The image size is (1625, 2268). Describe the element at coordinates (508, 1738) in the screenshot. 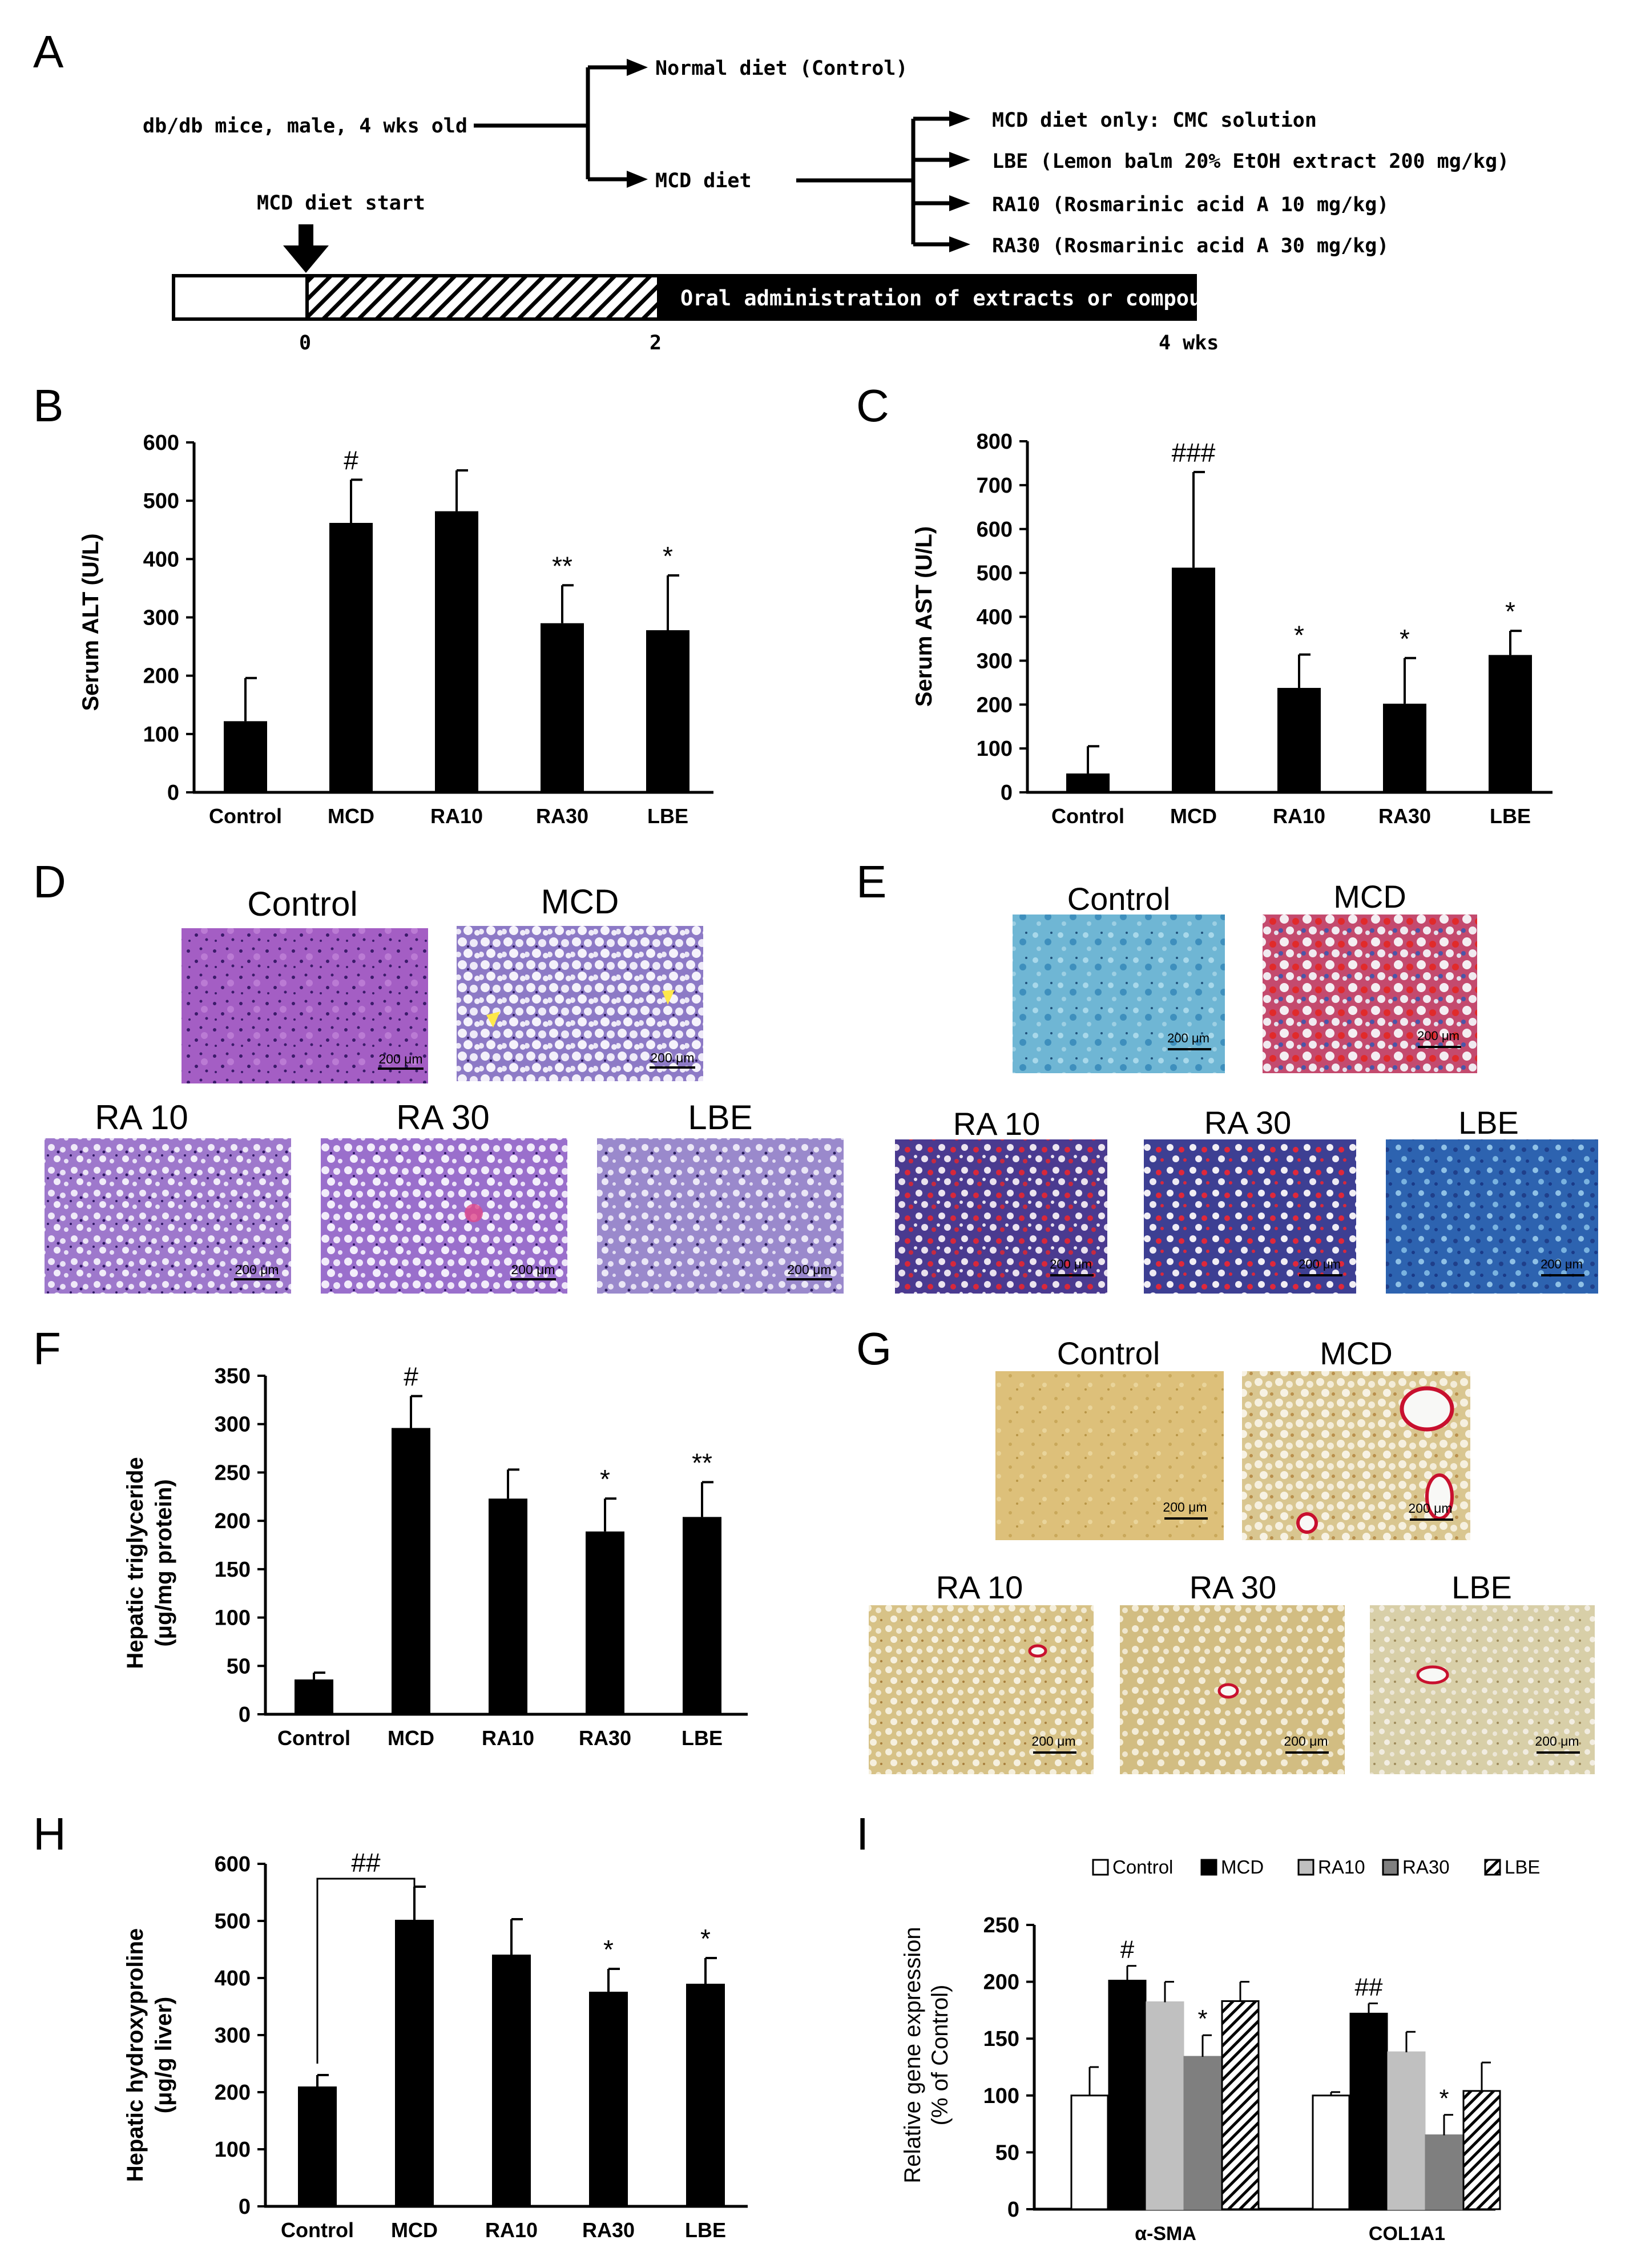

I see `chart-f-category-label: RA10` at that location.